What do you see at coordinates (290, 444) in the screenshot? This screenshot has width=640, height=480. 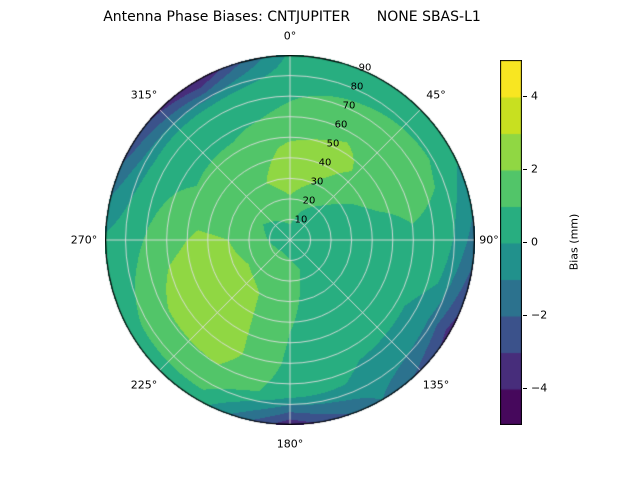 I see `theta-tick-180: 180°` at bounding box center [290, 444].